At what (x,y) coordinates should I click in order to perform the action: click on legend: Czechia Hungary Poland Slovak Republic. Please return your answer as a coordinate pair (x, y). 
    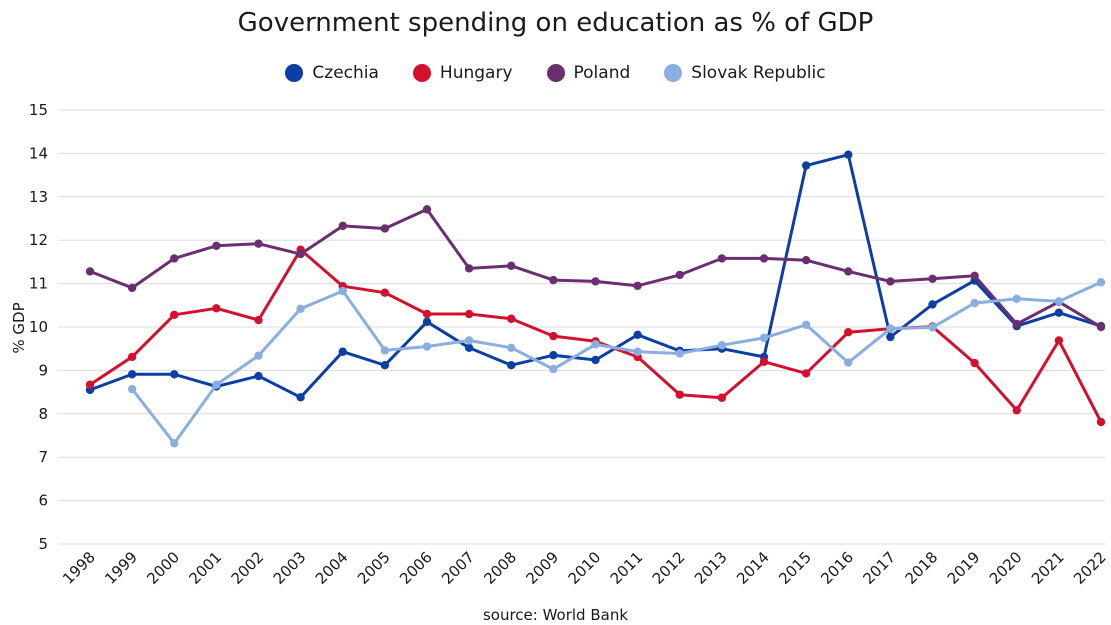
    Looking at the image, I should click on (555, 73).